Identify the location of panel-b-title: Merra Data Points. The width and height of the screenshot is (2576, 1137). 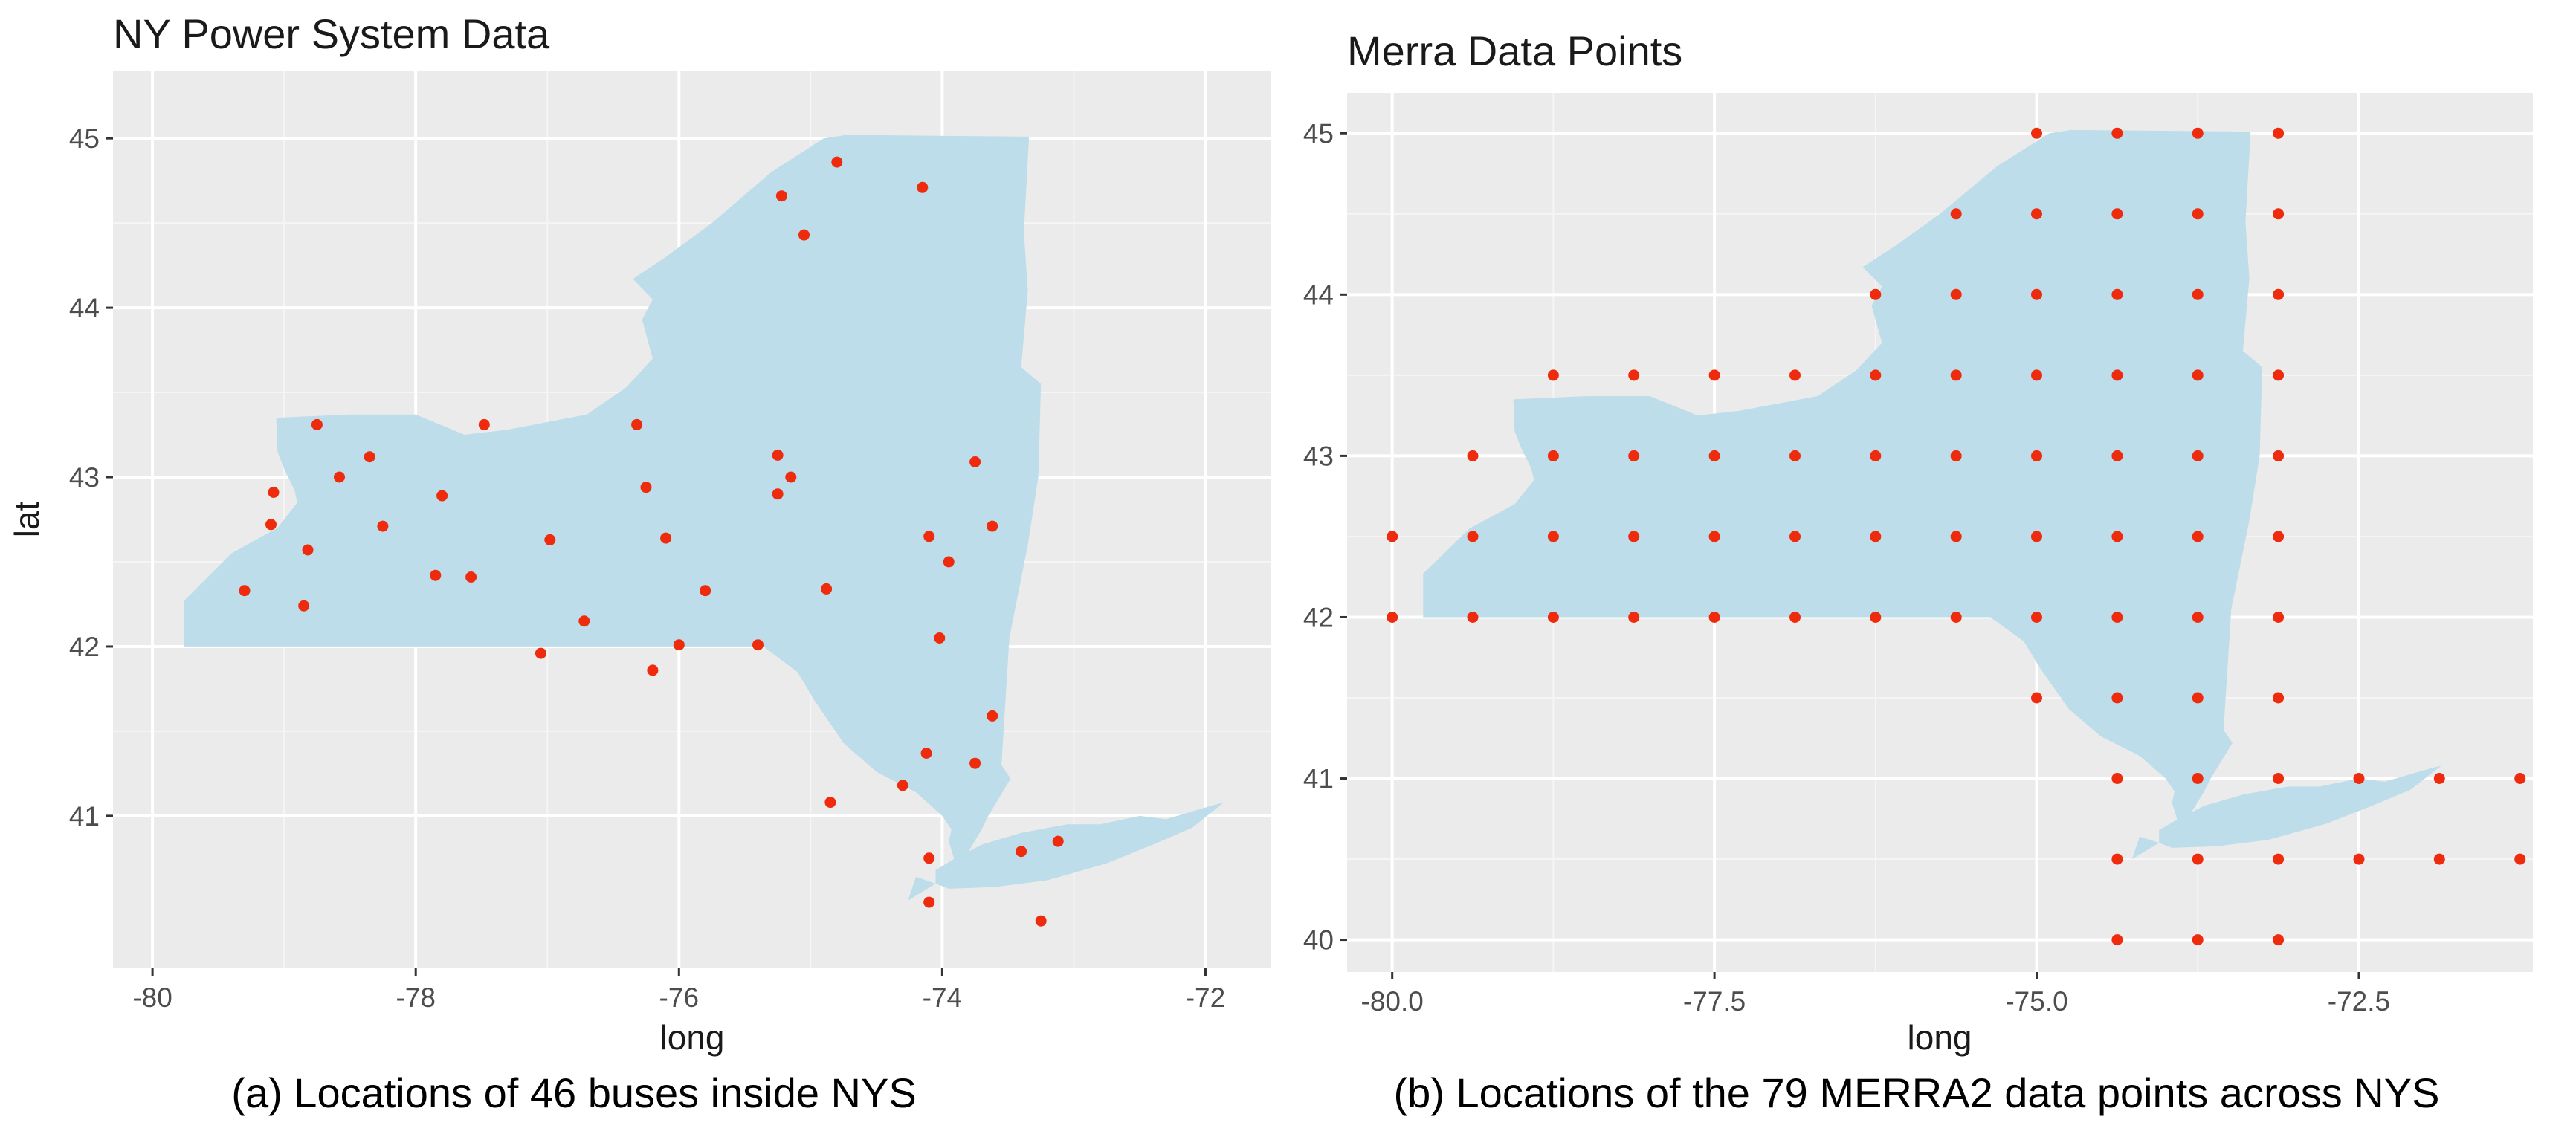
(1514, 51).